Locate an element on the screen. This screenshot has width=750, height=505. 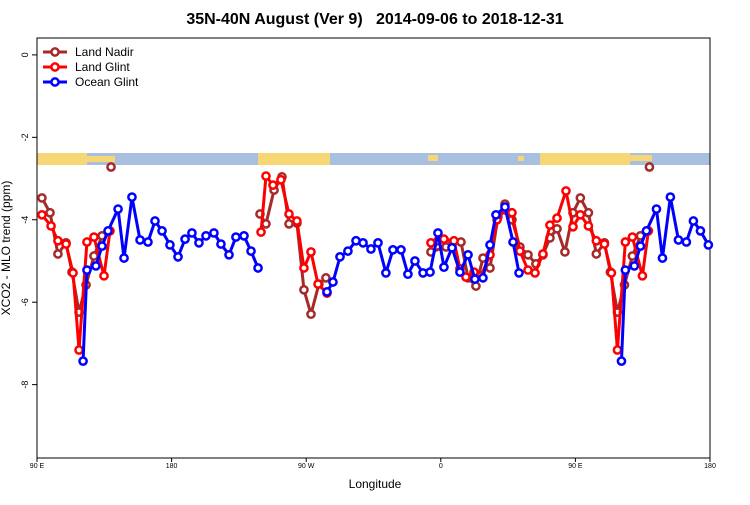
x-tick-label: 90 W is located at coordinates (306, 466).